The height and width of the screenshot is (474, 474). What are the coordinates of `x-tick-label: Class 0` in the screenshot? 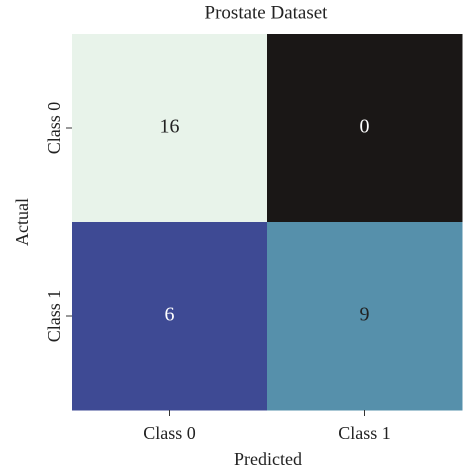 It's located at (169, 433).